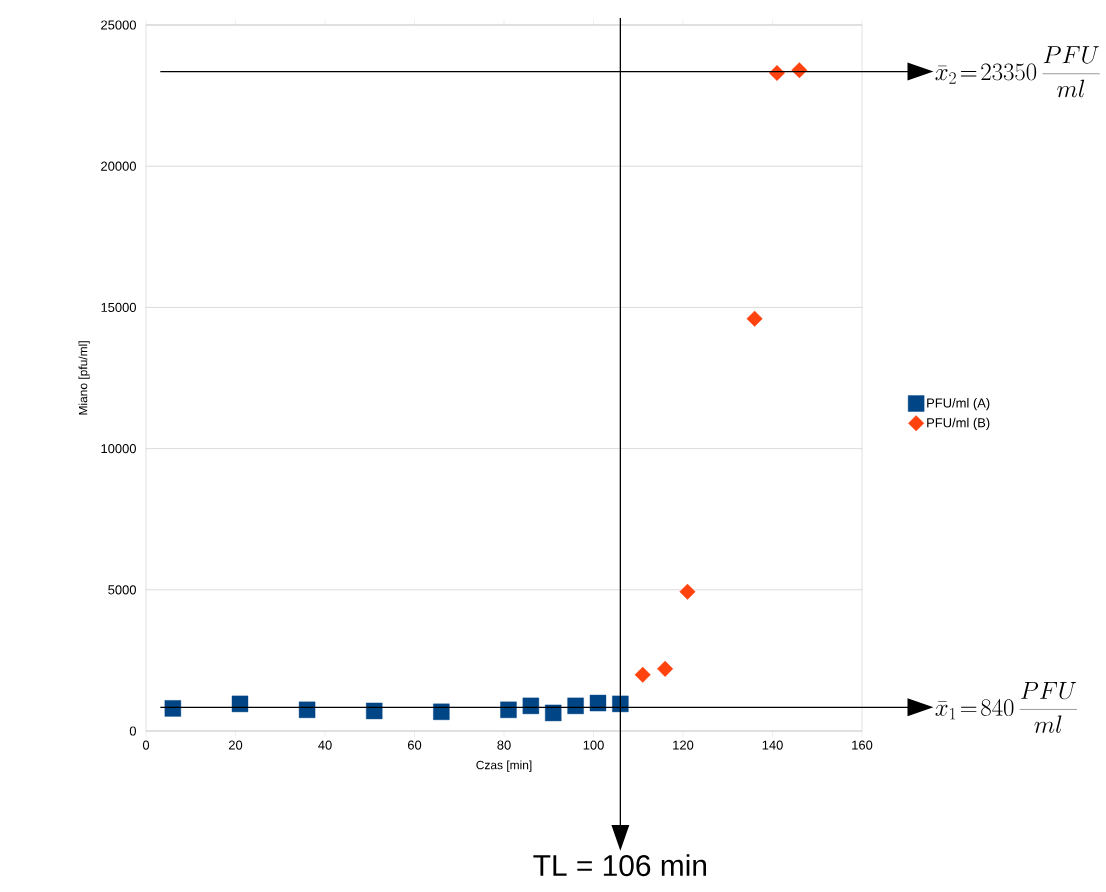  What do you see at coordinates (958, 423) in the screenshot?
I see `legend-label: PFU/ml (B)` at bounding box center [958, 423].